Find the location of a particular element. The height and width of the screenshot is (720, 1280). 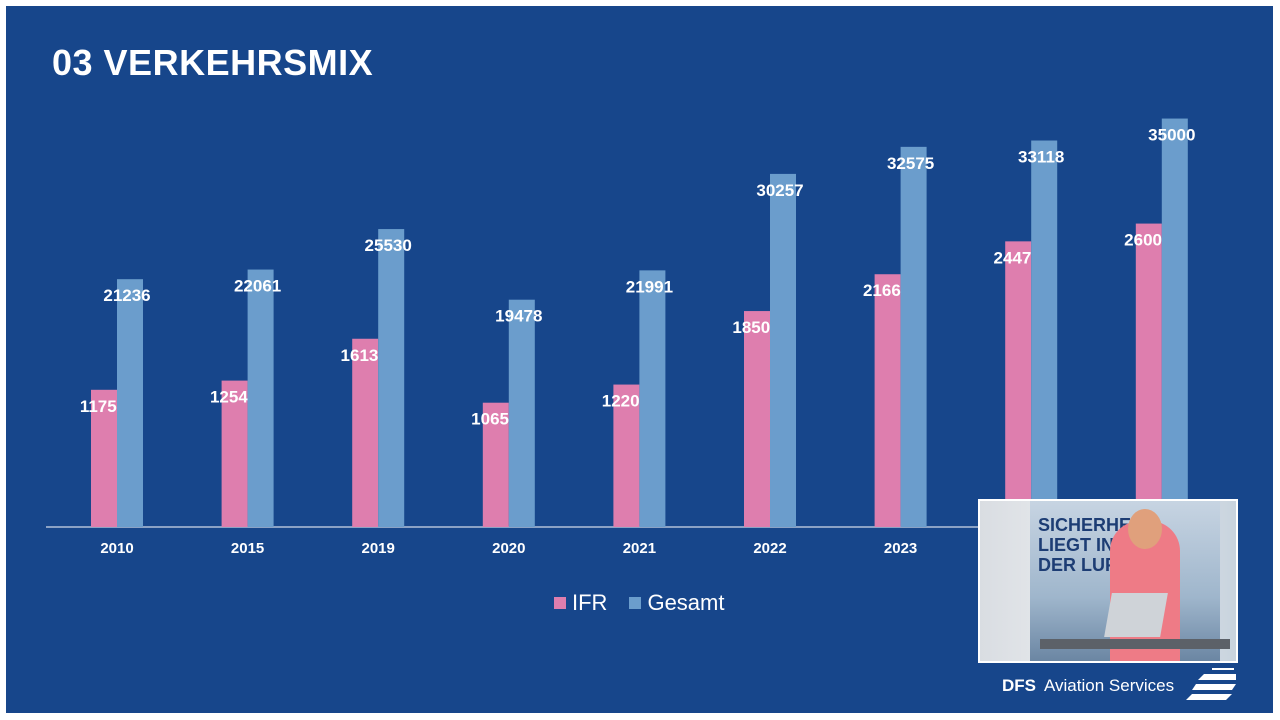

x-tick-label-2023: 2023 is located at coordinates (900, 548).